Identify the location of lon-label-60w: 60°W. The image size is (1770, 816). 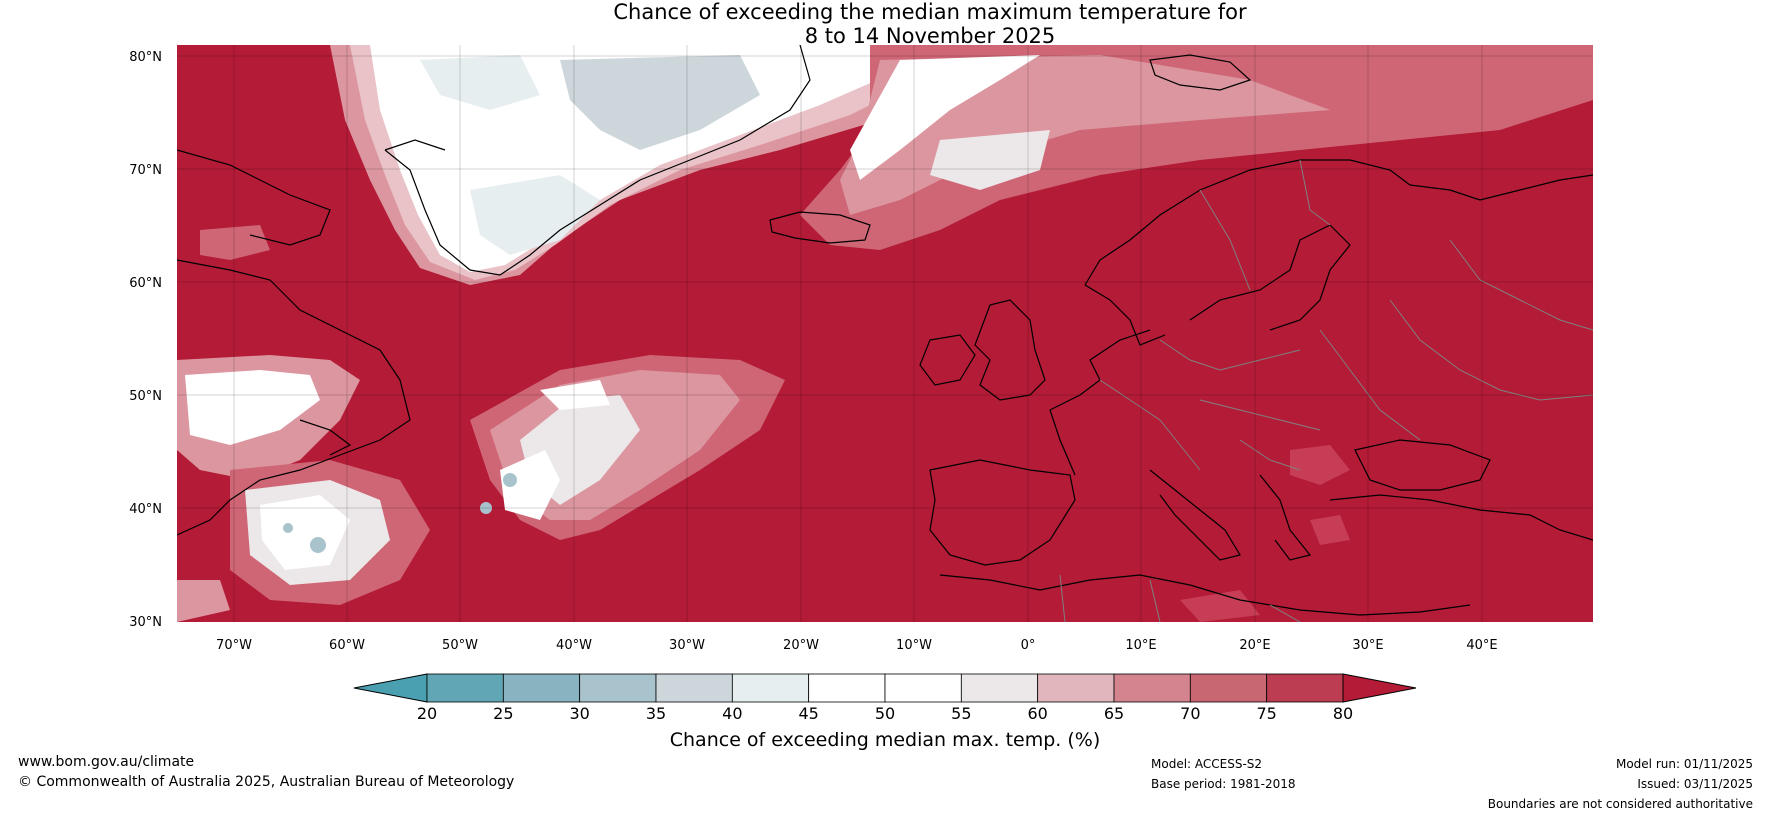
(347, 645).